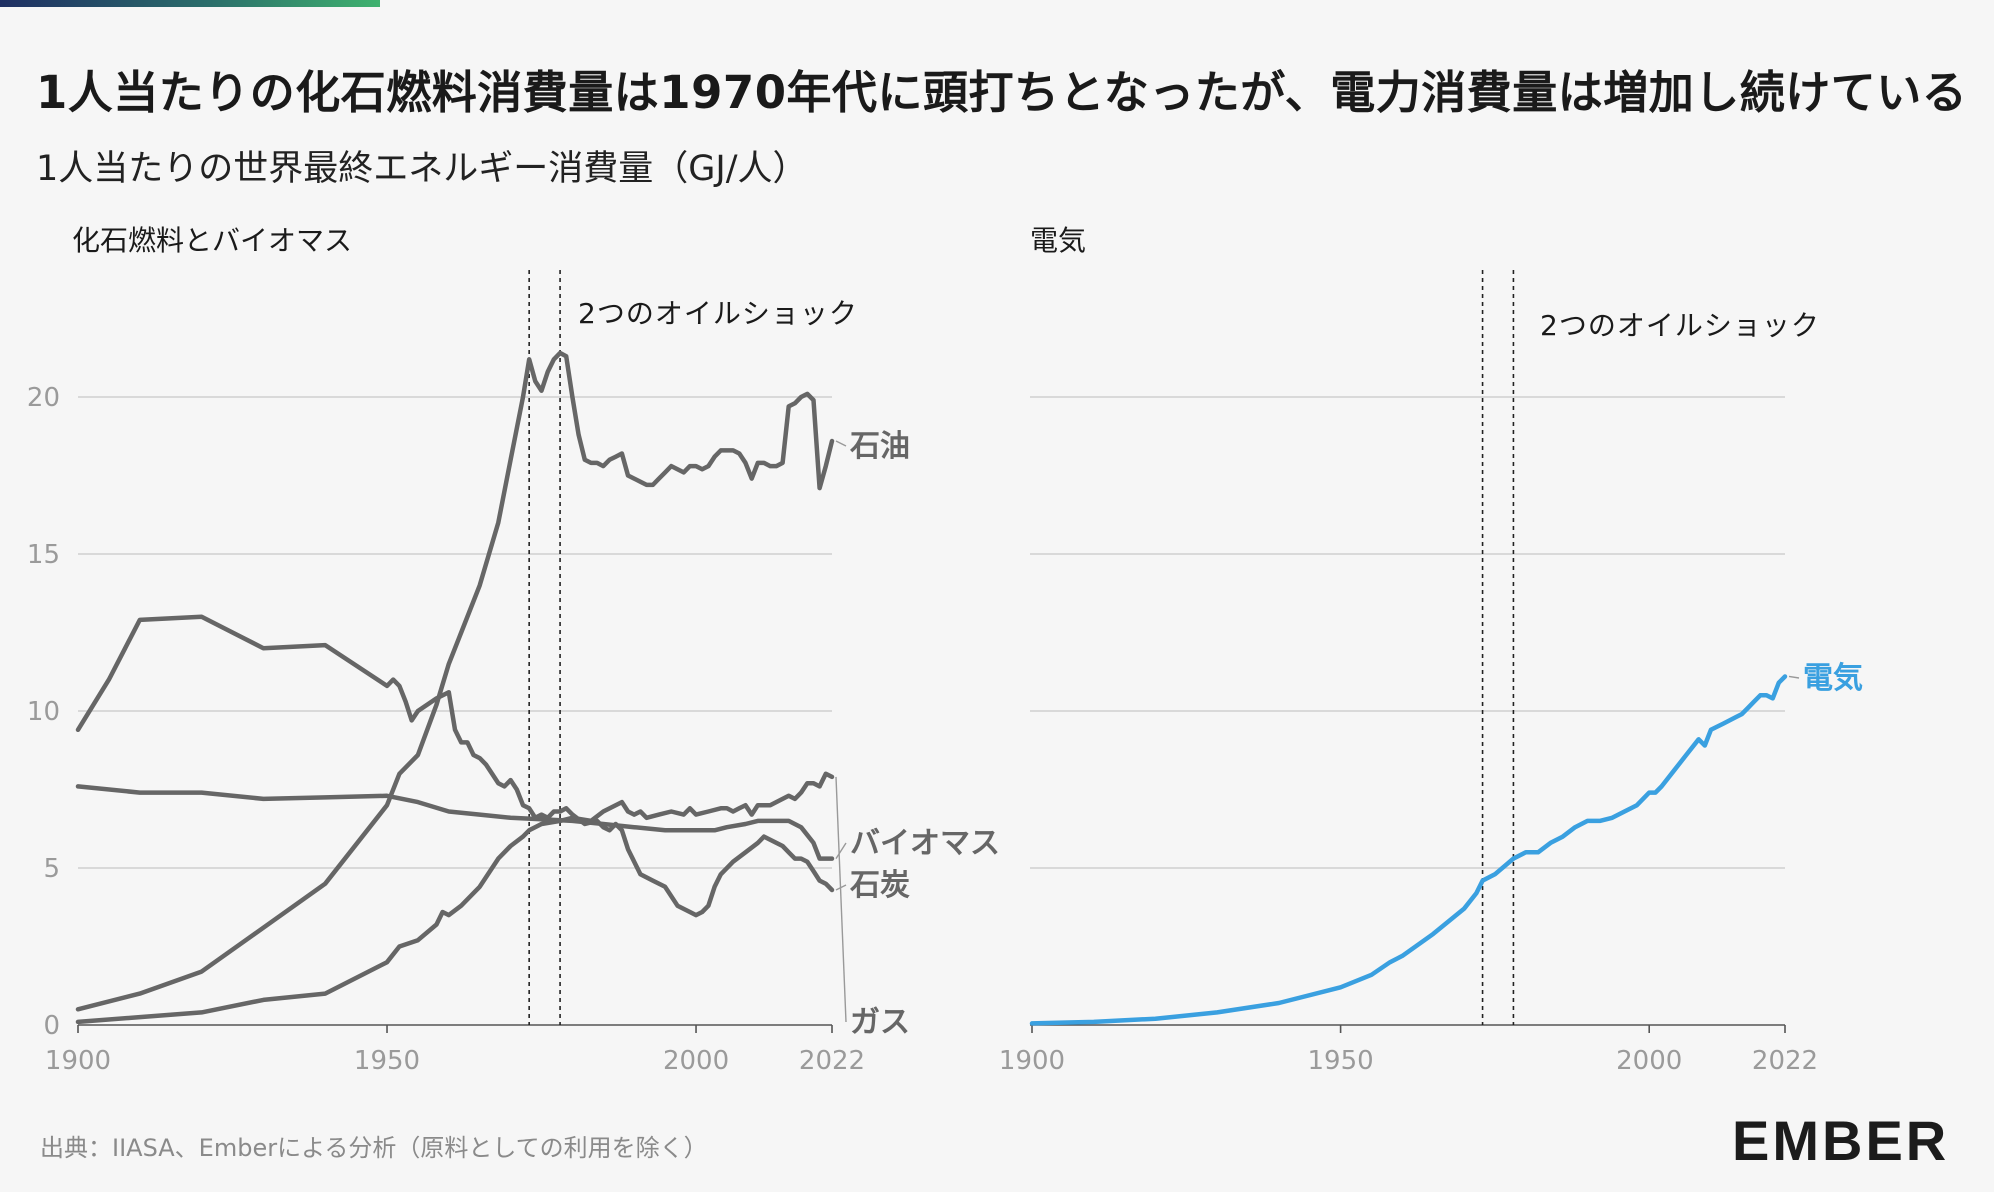 The image size is (1994, 1192). Describe the element at coordinates (43, 712) in the screenshot. I see `y-tick-label: 10` at that location.